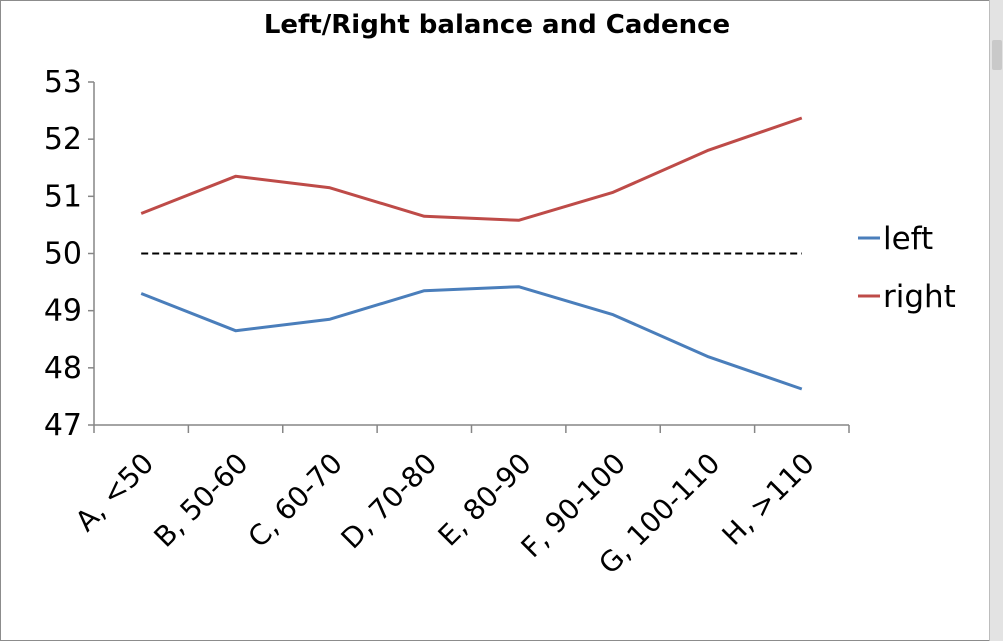 The width and height of the screenshot is (1003, 641). Describe the element at coordinates (908, 239) in the screenshot. I see `legend-label-left: left` at that location.